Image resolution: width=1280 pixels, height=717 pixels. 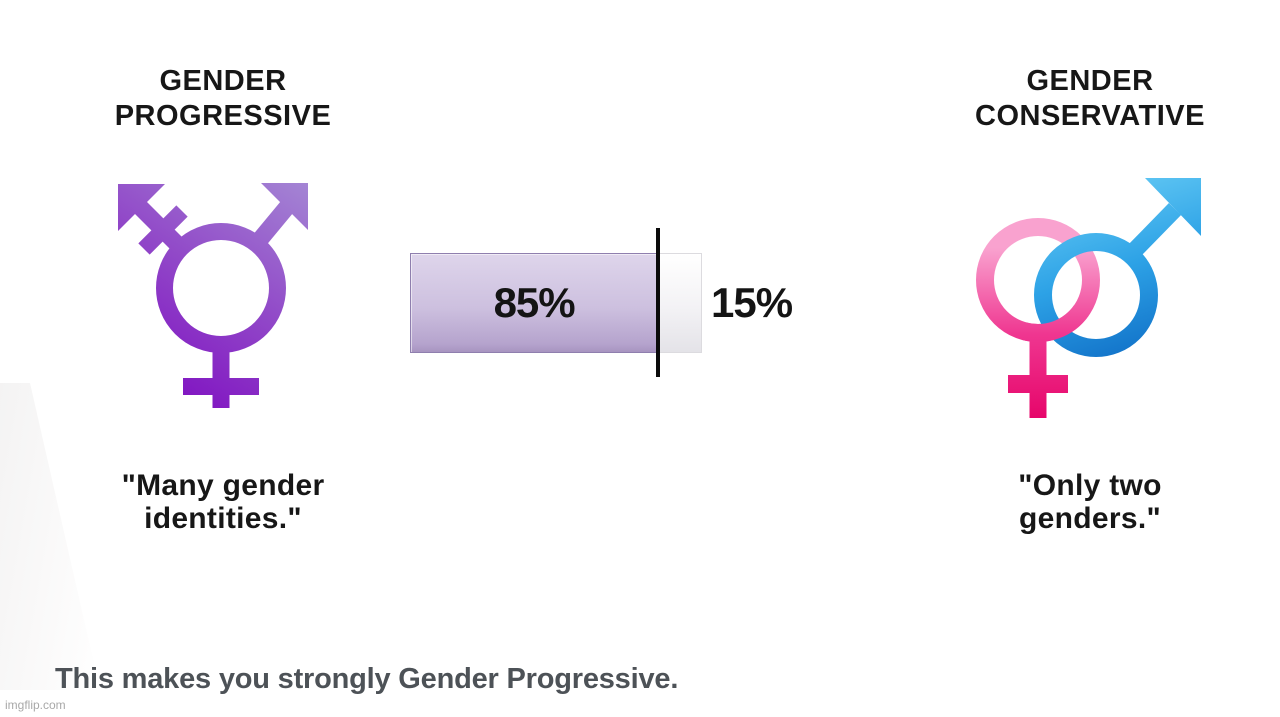 I want to click on male-female-icon, so click(x=1088, y=298).